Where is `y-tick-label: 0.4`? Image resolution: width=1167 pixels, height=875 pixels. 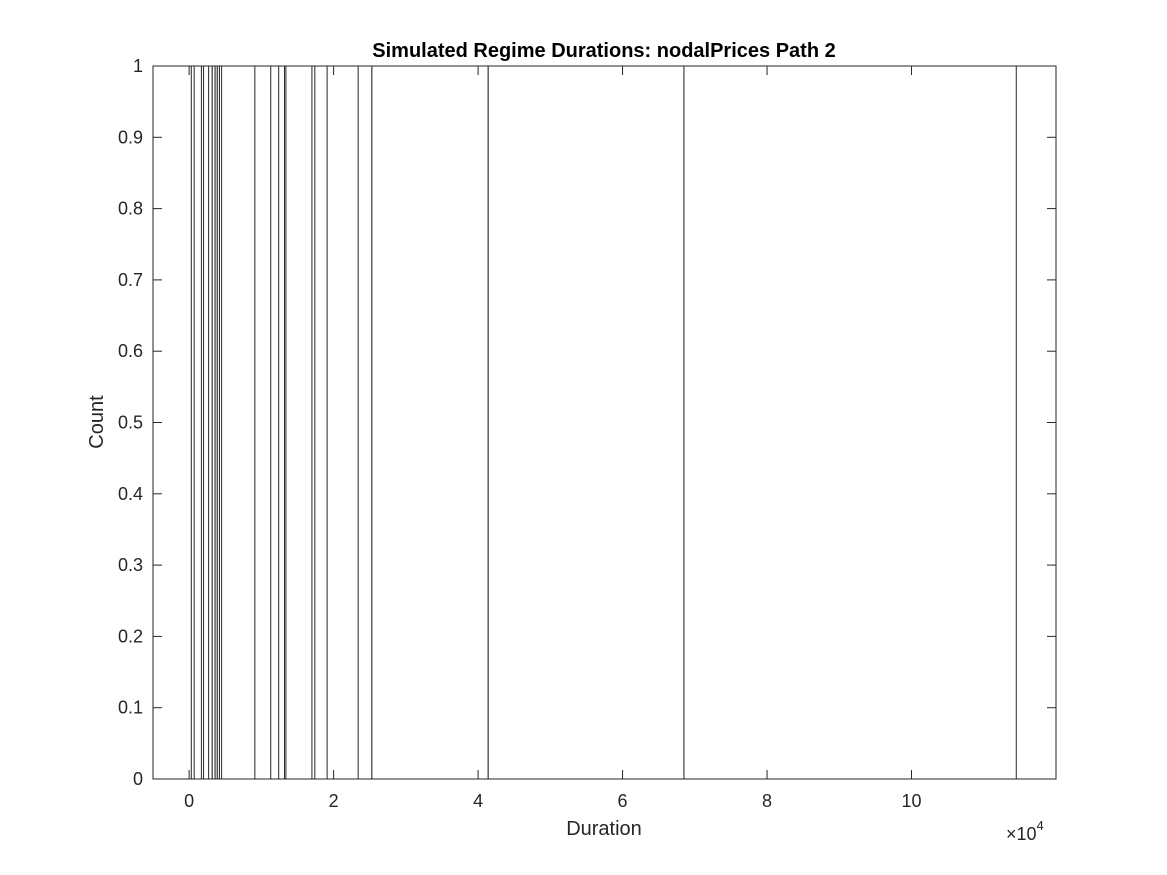
y-tick-label: 0.4 is located at coordinates (130, 494).